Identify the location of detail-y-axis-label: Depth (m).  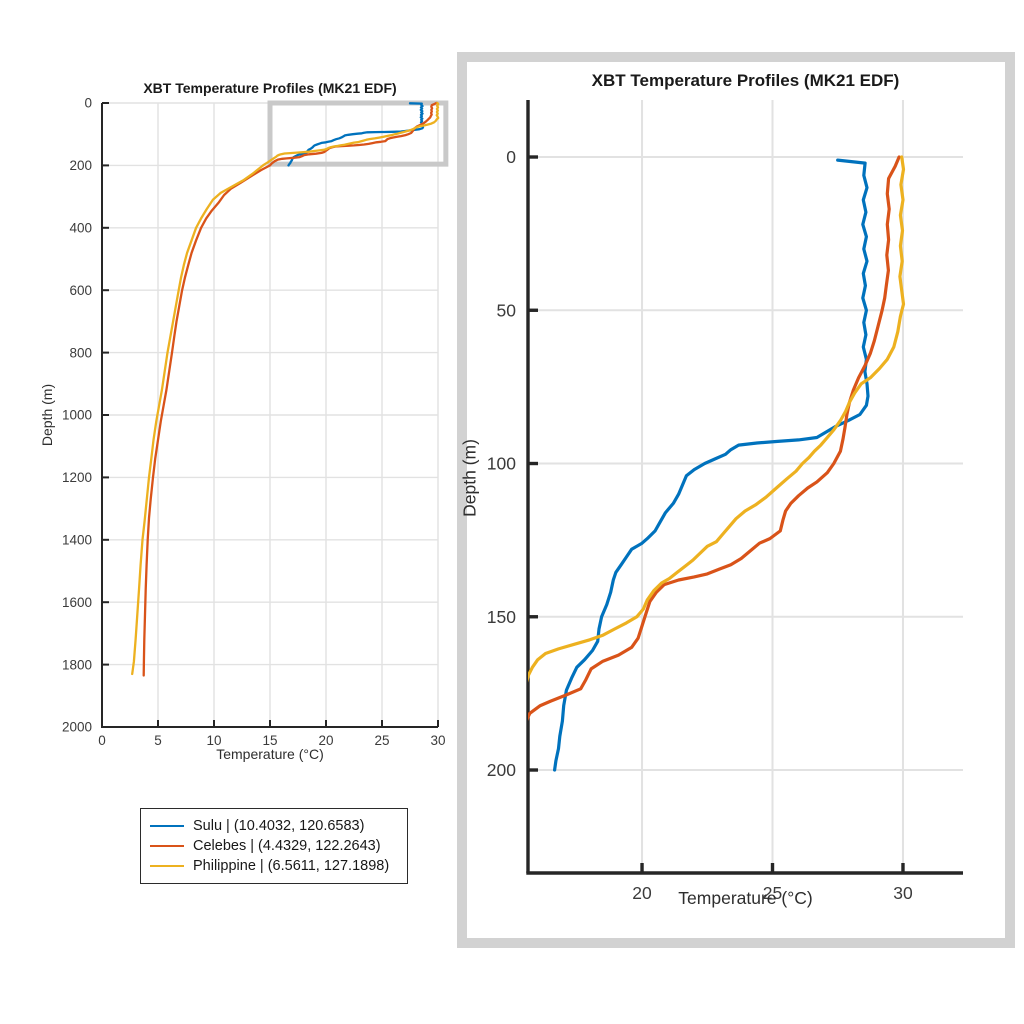
(469, 478).